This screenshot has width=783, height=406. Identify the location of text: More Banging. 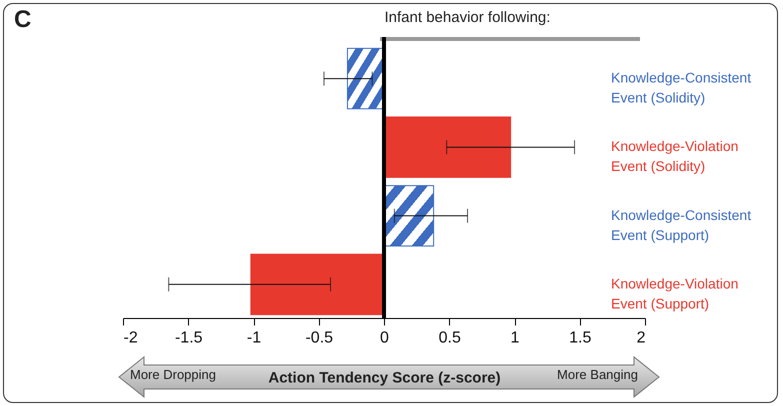
(597, 374).